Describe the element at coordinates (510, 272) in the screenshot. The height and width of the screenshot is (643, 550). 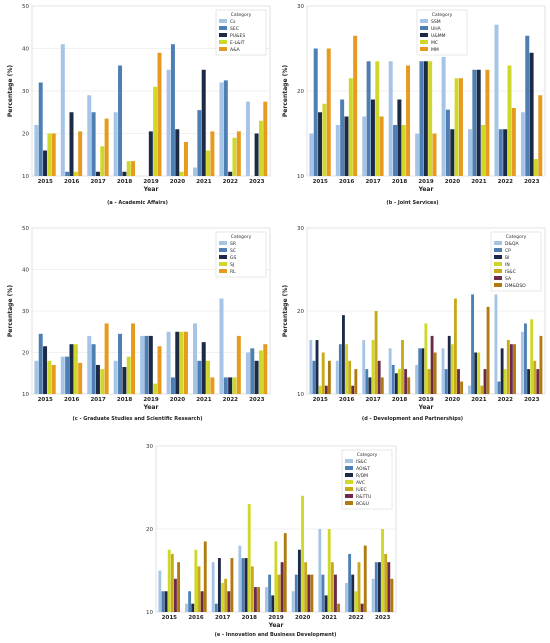
I see `legend-label: IS&C` at that location.